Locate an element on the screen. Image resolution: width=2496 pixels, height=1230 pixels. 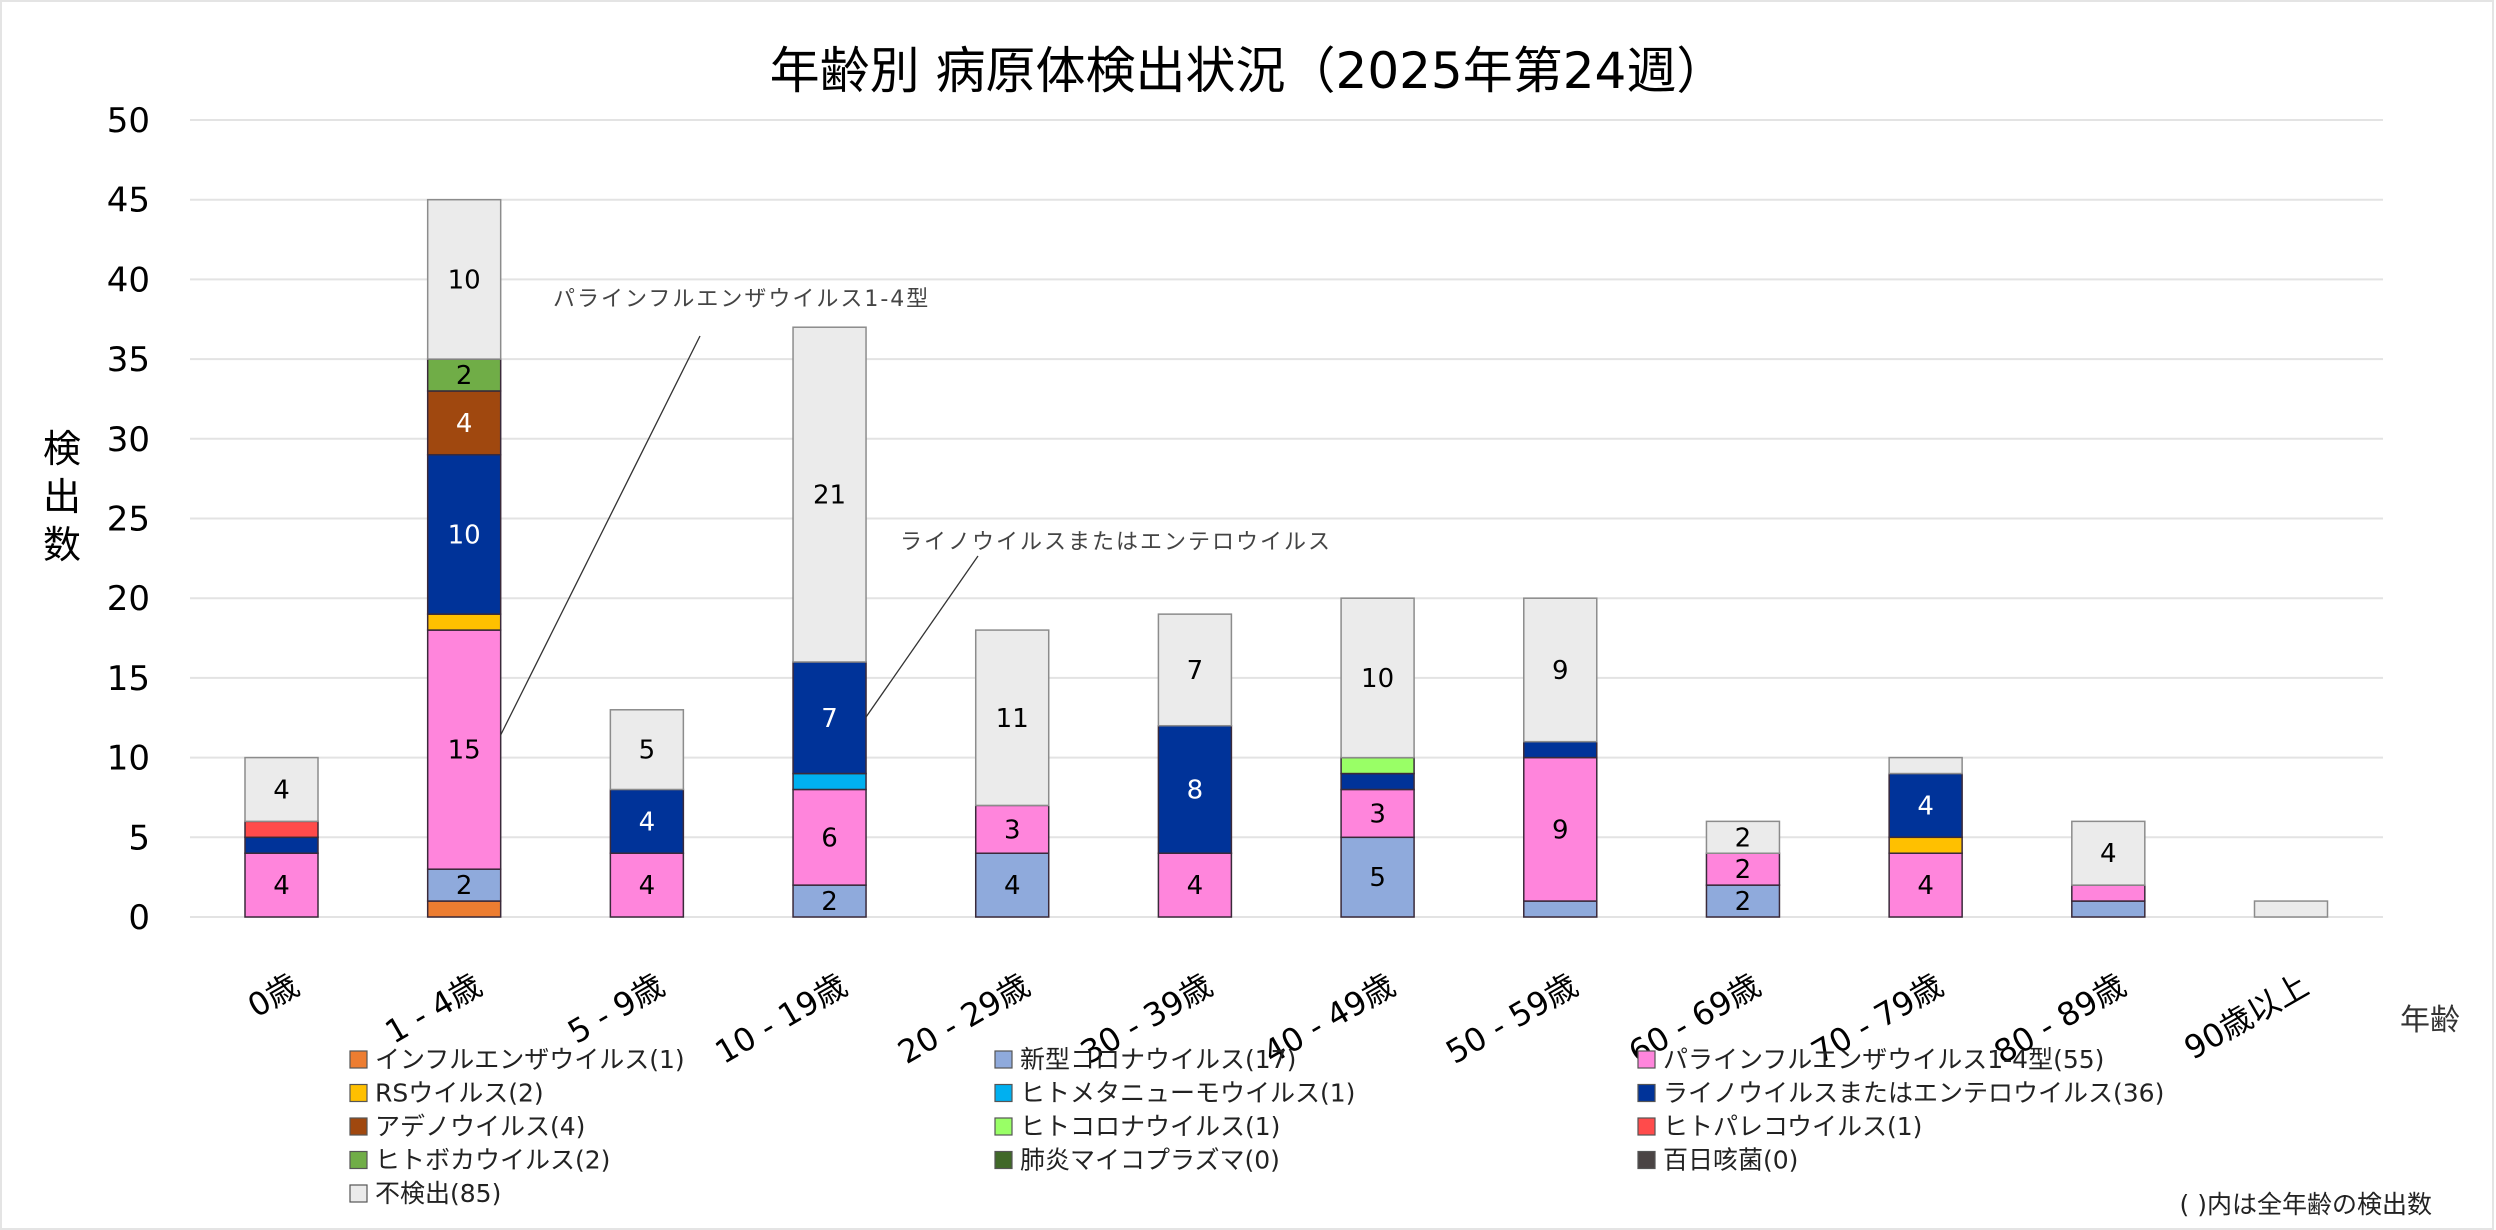
y-axis-ticks: 0 5 10 15 20 25 30 35 40 45 50 is located at coordinates (128, 519).